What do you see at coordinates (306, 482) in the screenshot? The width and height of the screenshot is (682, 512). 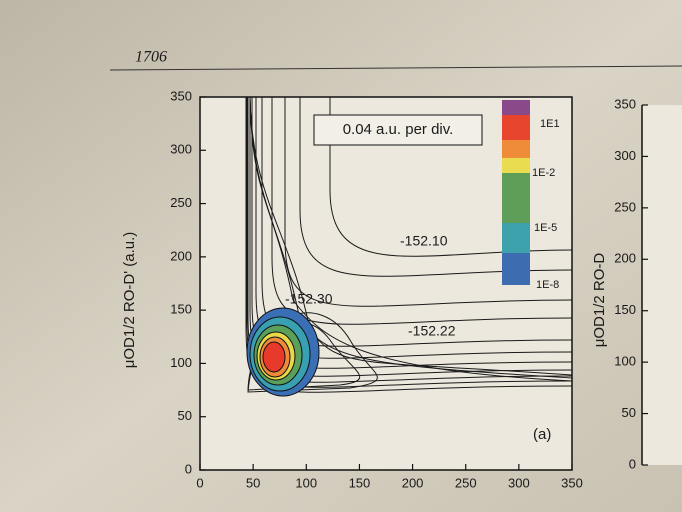 I see `x-tick-label: 100` at bounding box center [306, 482].